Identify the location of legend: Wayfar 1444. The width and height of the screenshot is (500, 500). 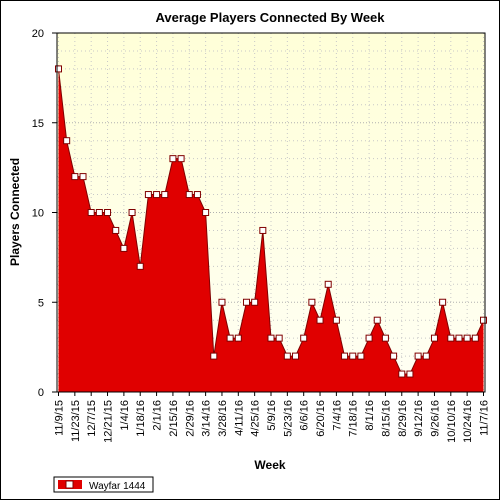
(103, 484).